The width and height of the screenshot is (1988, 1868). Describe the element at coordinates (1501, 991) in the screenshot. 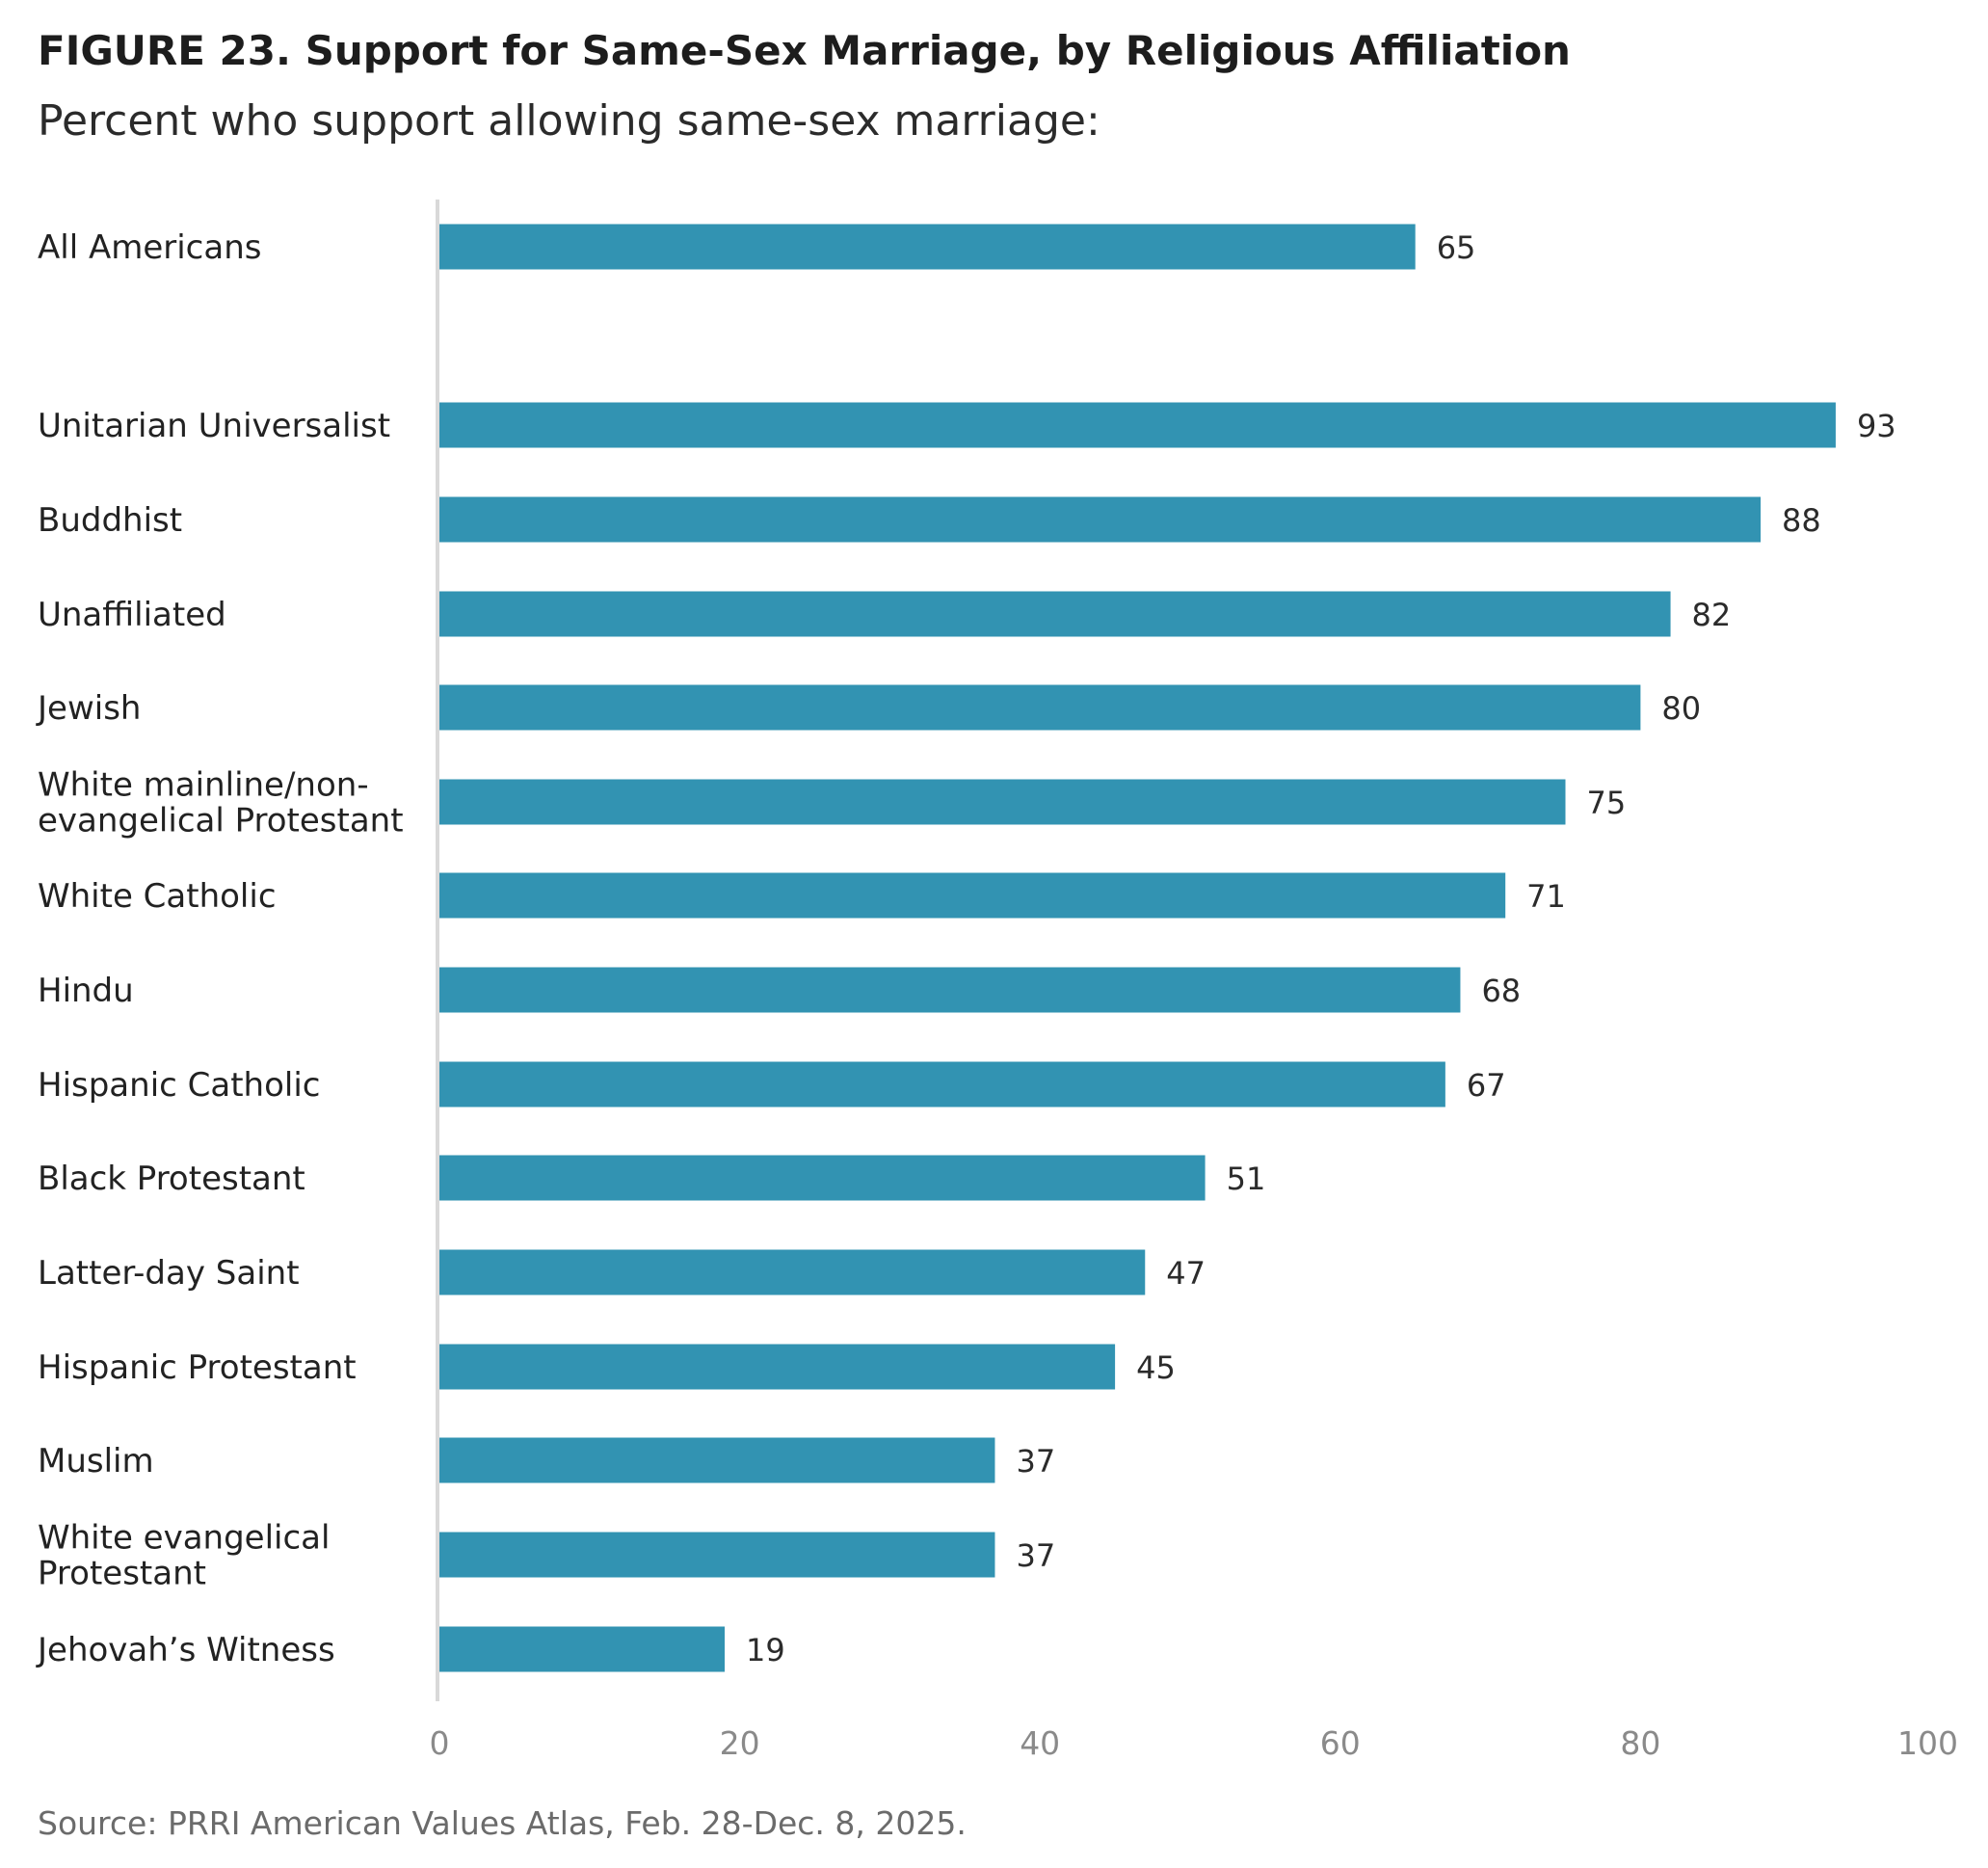

I see `value-label: 68` at that location.